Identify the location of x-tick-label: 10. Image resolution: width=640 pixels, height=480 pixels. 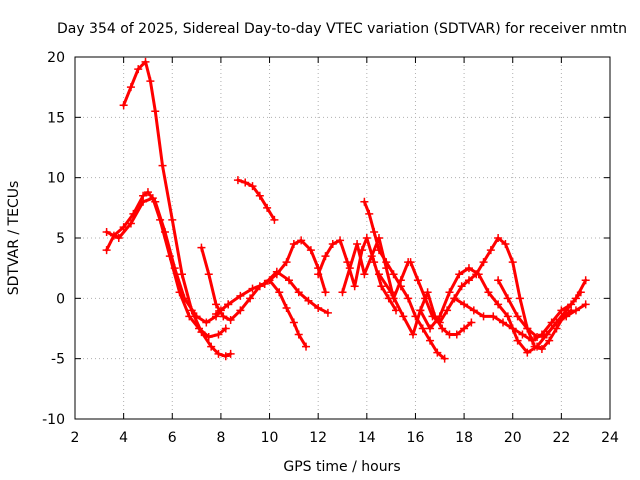
(270, 438).